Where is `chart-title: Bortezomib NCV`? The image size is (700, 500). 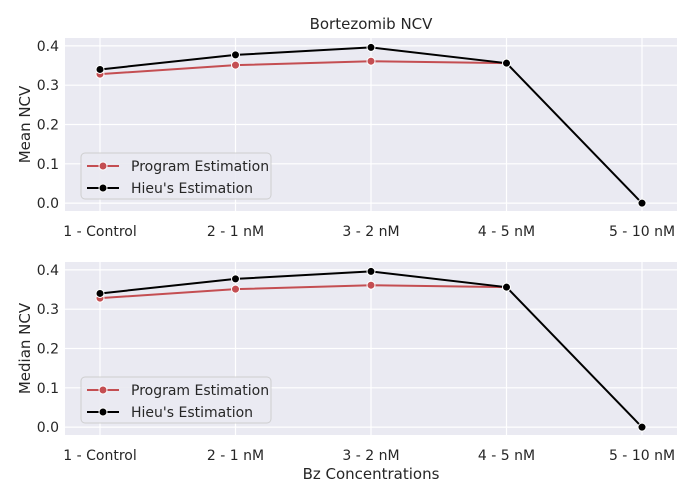
chart-title: Bortezomib NCV is located at coordinates (372, 24).